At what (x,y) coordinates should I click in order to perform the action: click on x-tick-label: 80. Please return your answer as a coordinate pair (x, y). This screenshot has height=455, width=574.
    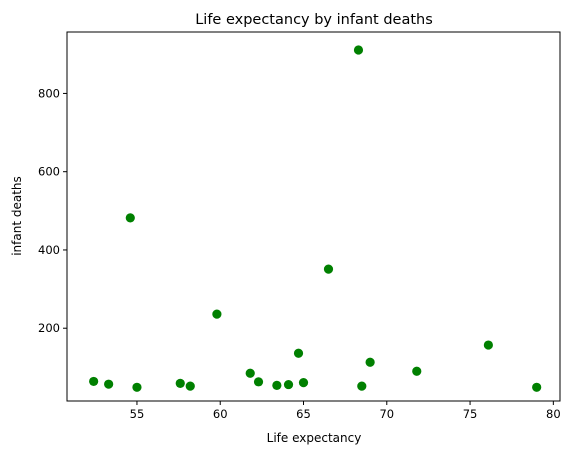
    Looking at the image, I should click on (553, 414).